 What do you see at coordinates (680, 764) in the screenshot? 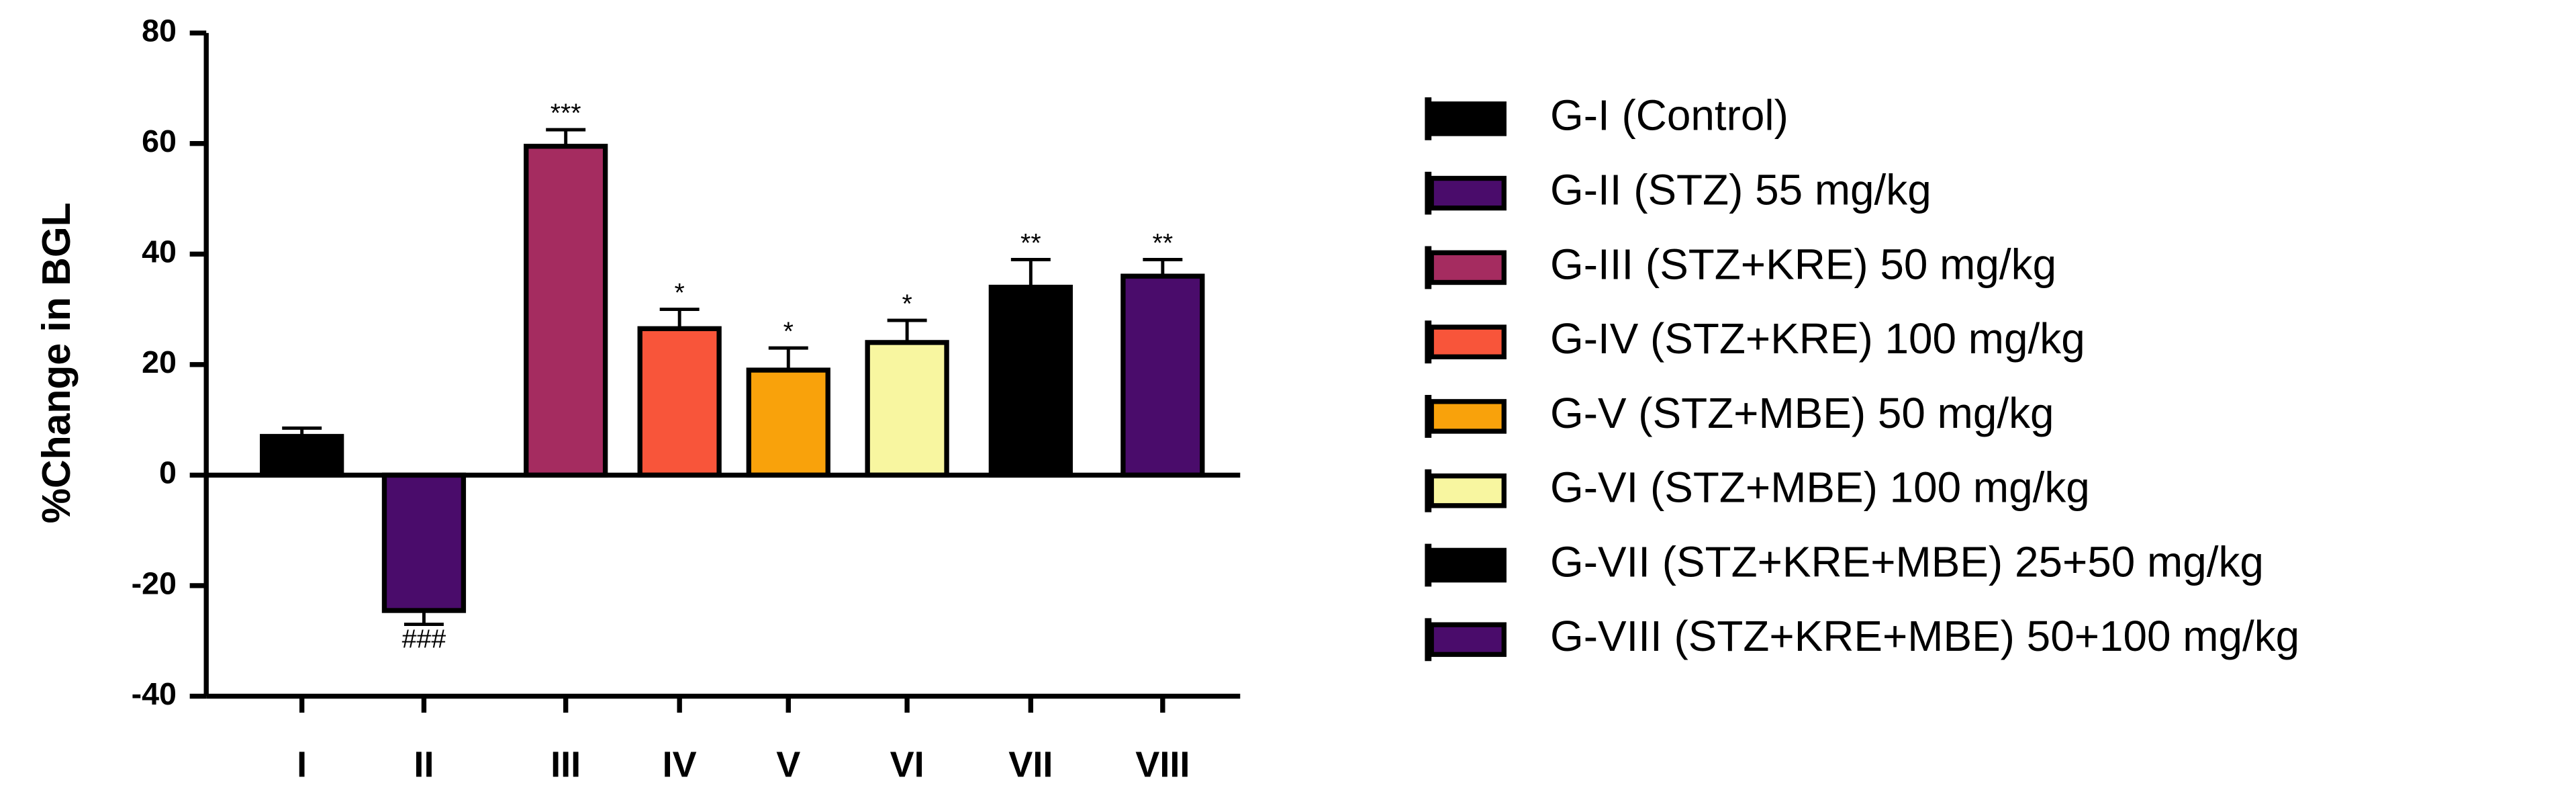
I see `x-tick-label: IV` at bounding box center [680, 764].